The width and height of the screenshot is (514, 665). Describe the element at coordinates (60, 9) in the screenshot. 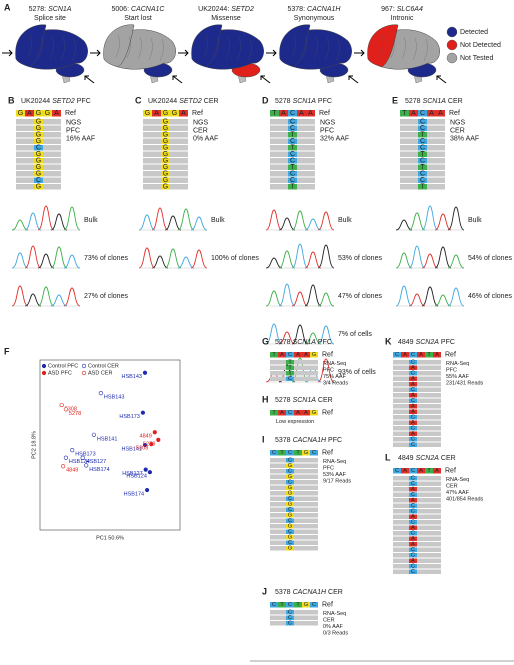

I see `brain-gene: SCN1A` at that location.